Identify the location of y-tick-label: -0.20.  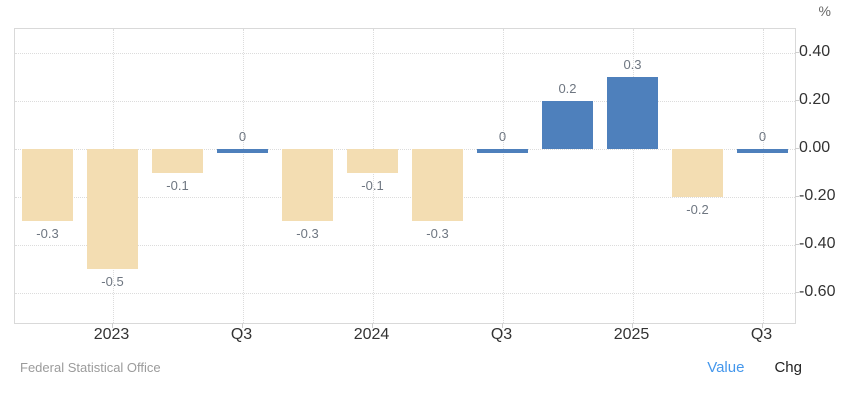
(817, 195).